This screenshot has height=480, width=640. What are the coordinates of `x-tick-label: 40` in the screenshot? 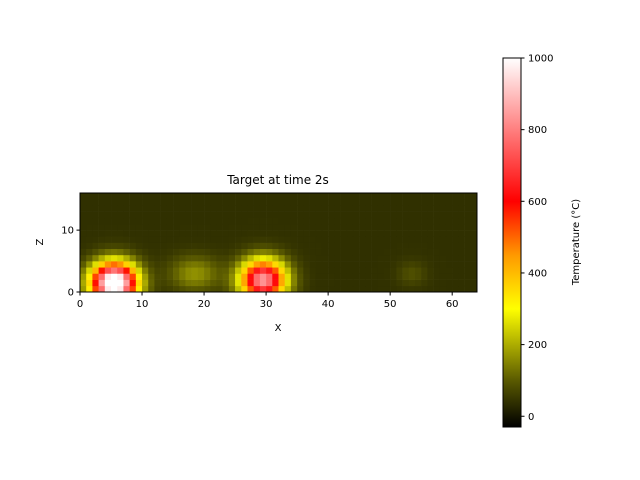 It's located at (328, 304).